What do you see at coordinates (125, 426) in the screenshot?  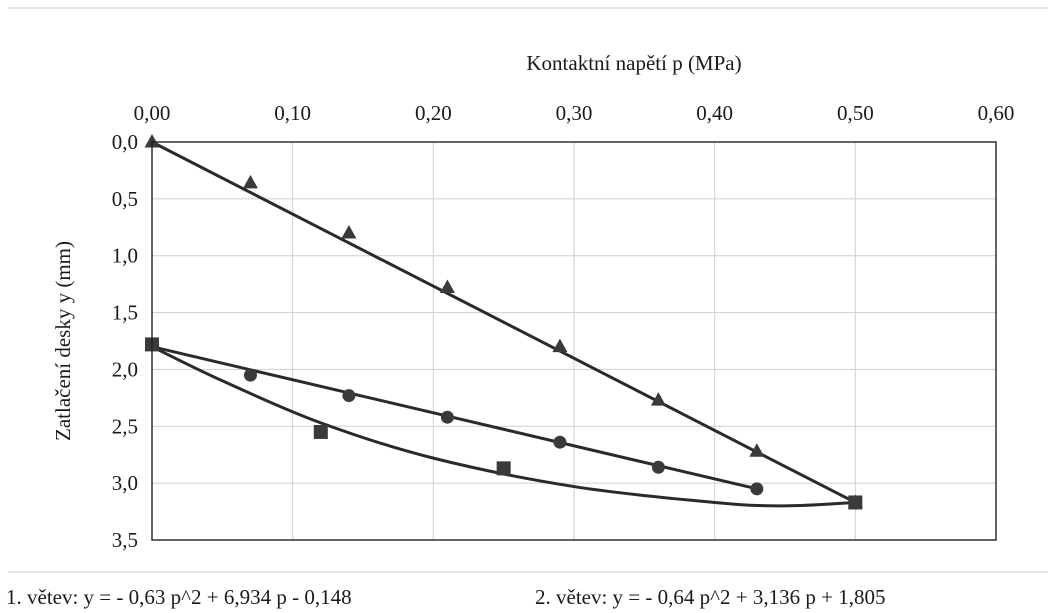 I see `y-tick-label: 2,5` at bounding box center [125, 426].